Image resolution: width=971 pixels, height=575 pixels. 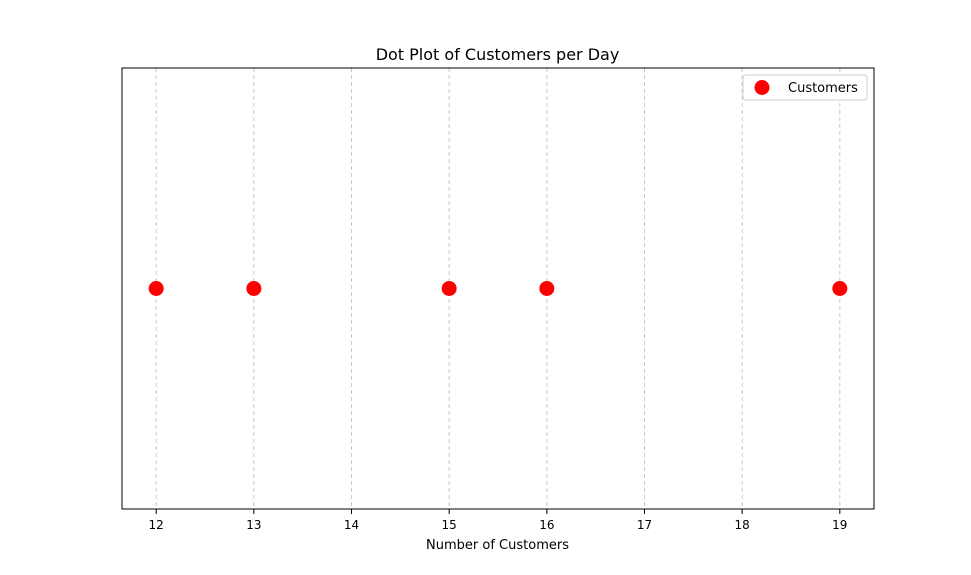 I want to click on x-tick-label-13: 13, so click(x=253, y=525).